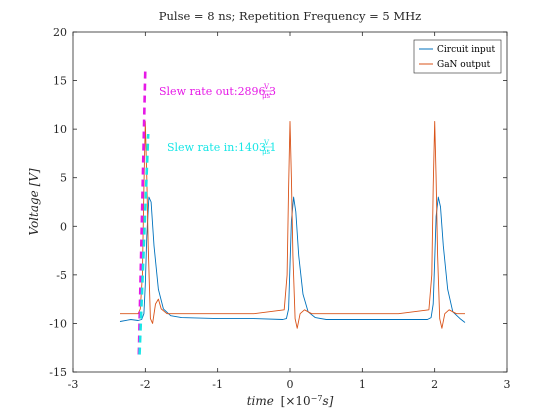 This screenshot has width=560, height=420. I want to click on annotation-slew-out: Slew rate out:2896.3, so click(217, 91).